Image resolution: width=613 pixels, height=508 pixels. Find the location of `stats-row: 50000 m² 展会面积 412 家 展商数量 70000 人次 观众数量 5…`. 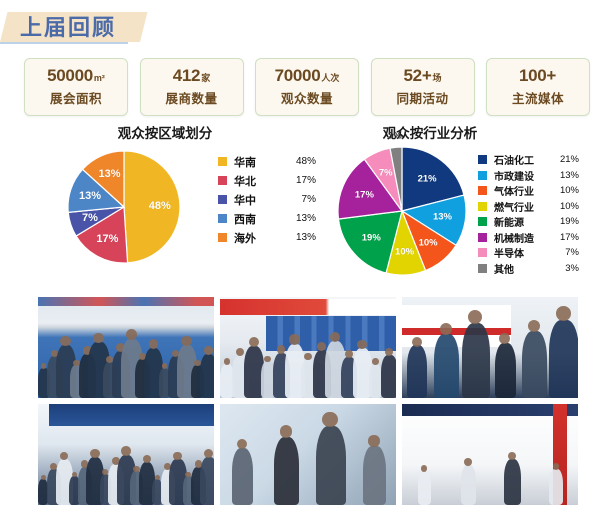

stats-row: 50000 m² 展会面积 412 家 展商数量 70000 人次 观众数量 5… is located at coordinates (307, 88).